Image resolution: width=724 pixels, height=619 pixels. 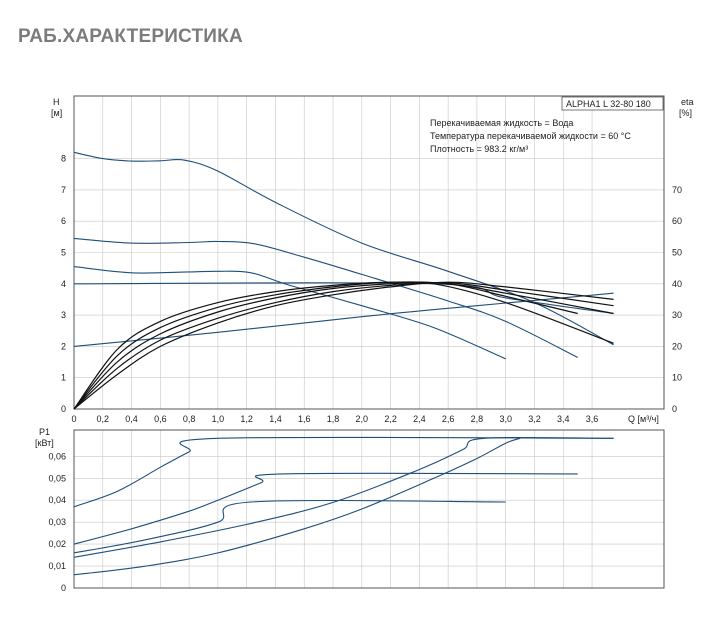 I want to click on x-tick-label: 3,4, so click(x=563, y=419).